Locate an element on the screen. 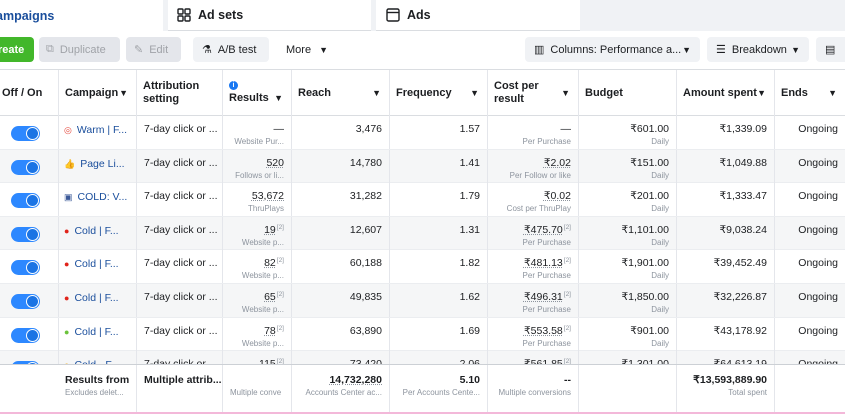 The image size is (845, 414). create-button: reate is located at coordinates (17, 49).